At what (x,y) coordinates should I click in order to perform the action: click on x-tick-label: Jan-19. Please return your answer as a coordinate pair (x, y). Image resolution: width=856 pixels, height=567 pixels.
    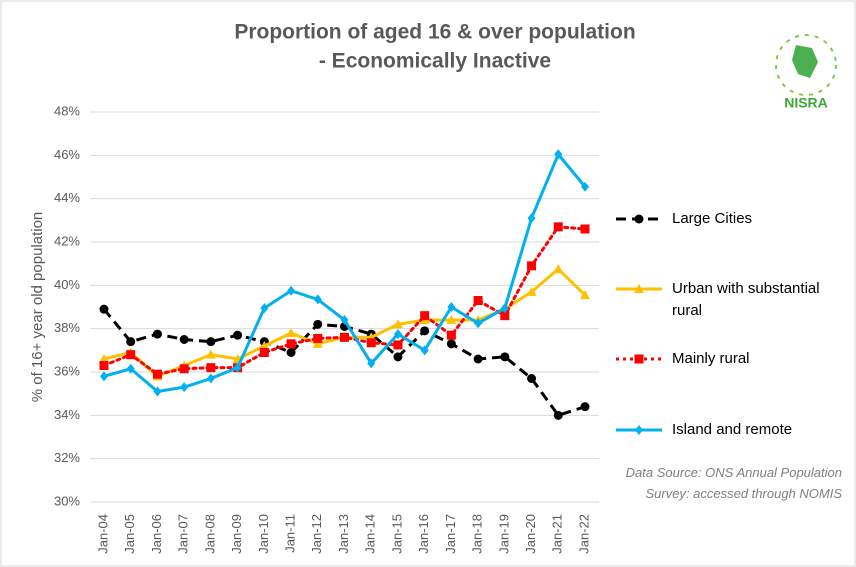
    Looking at the image, I should click on (503, 534).